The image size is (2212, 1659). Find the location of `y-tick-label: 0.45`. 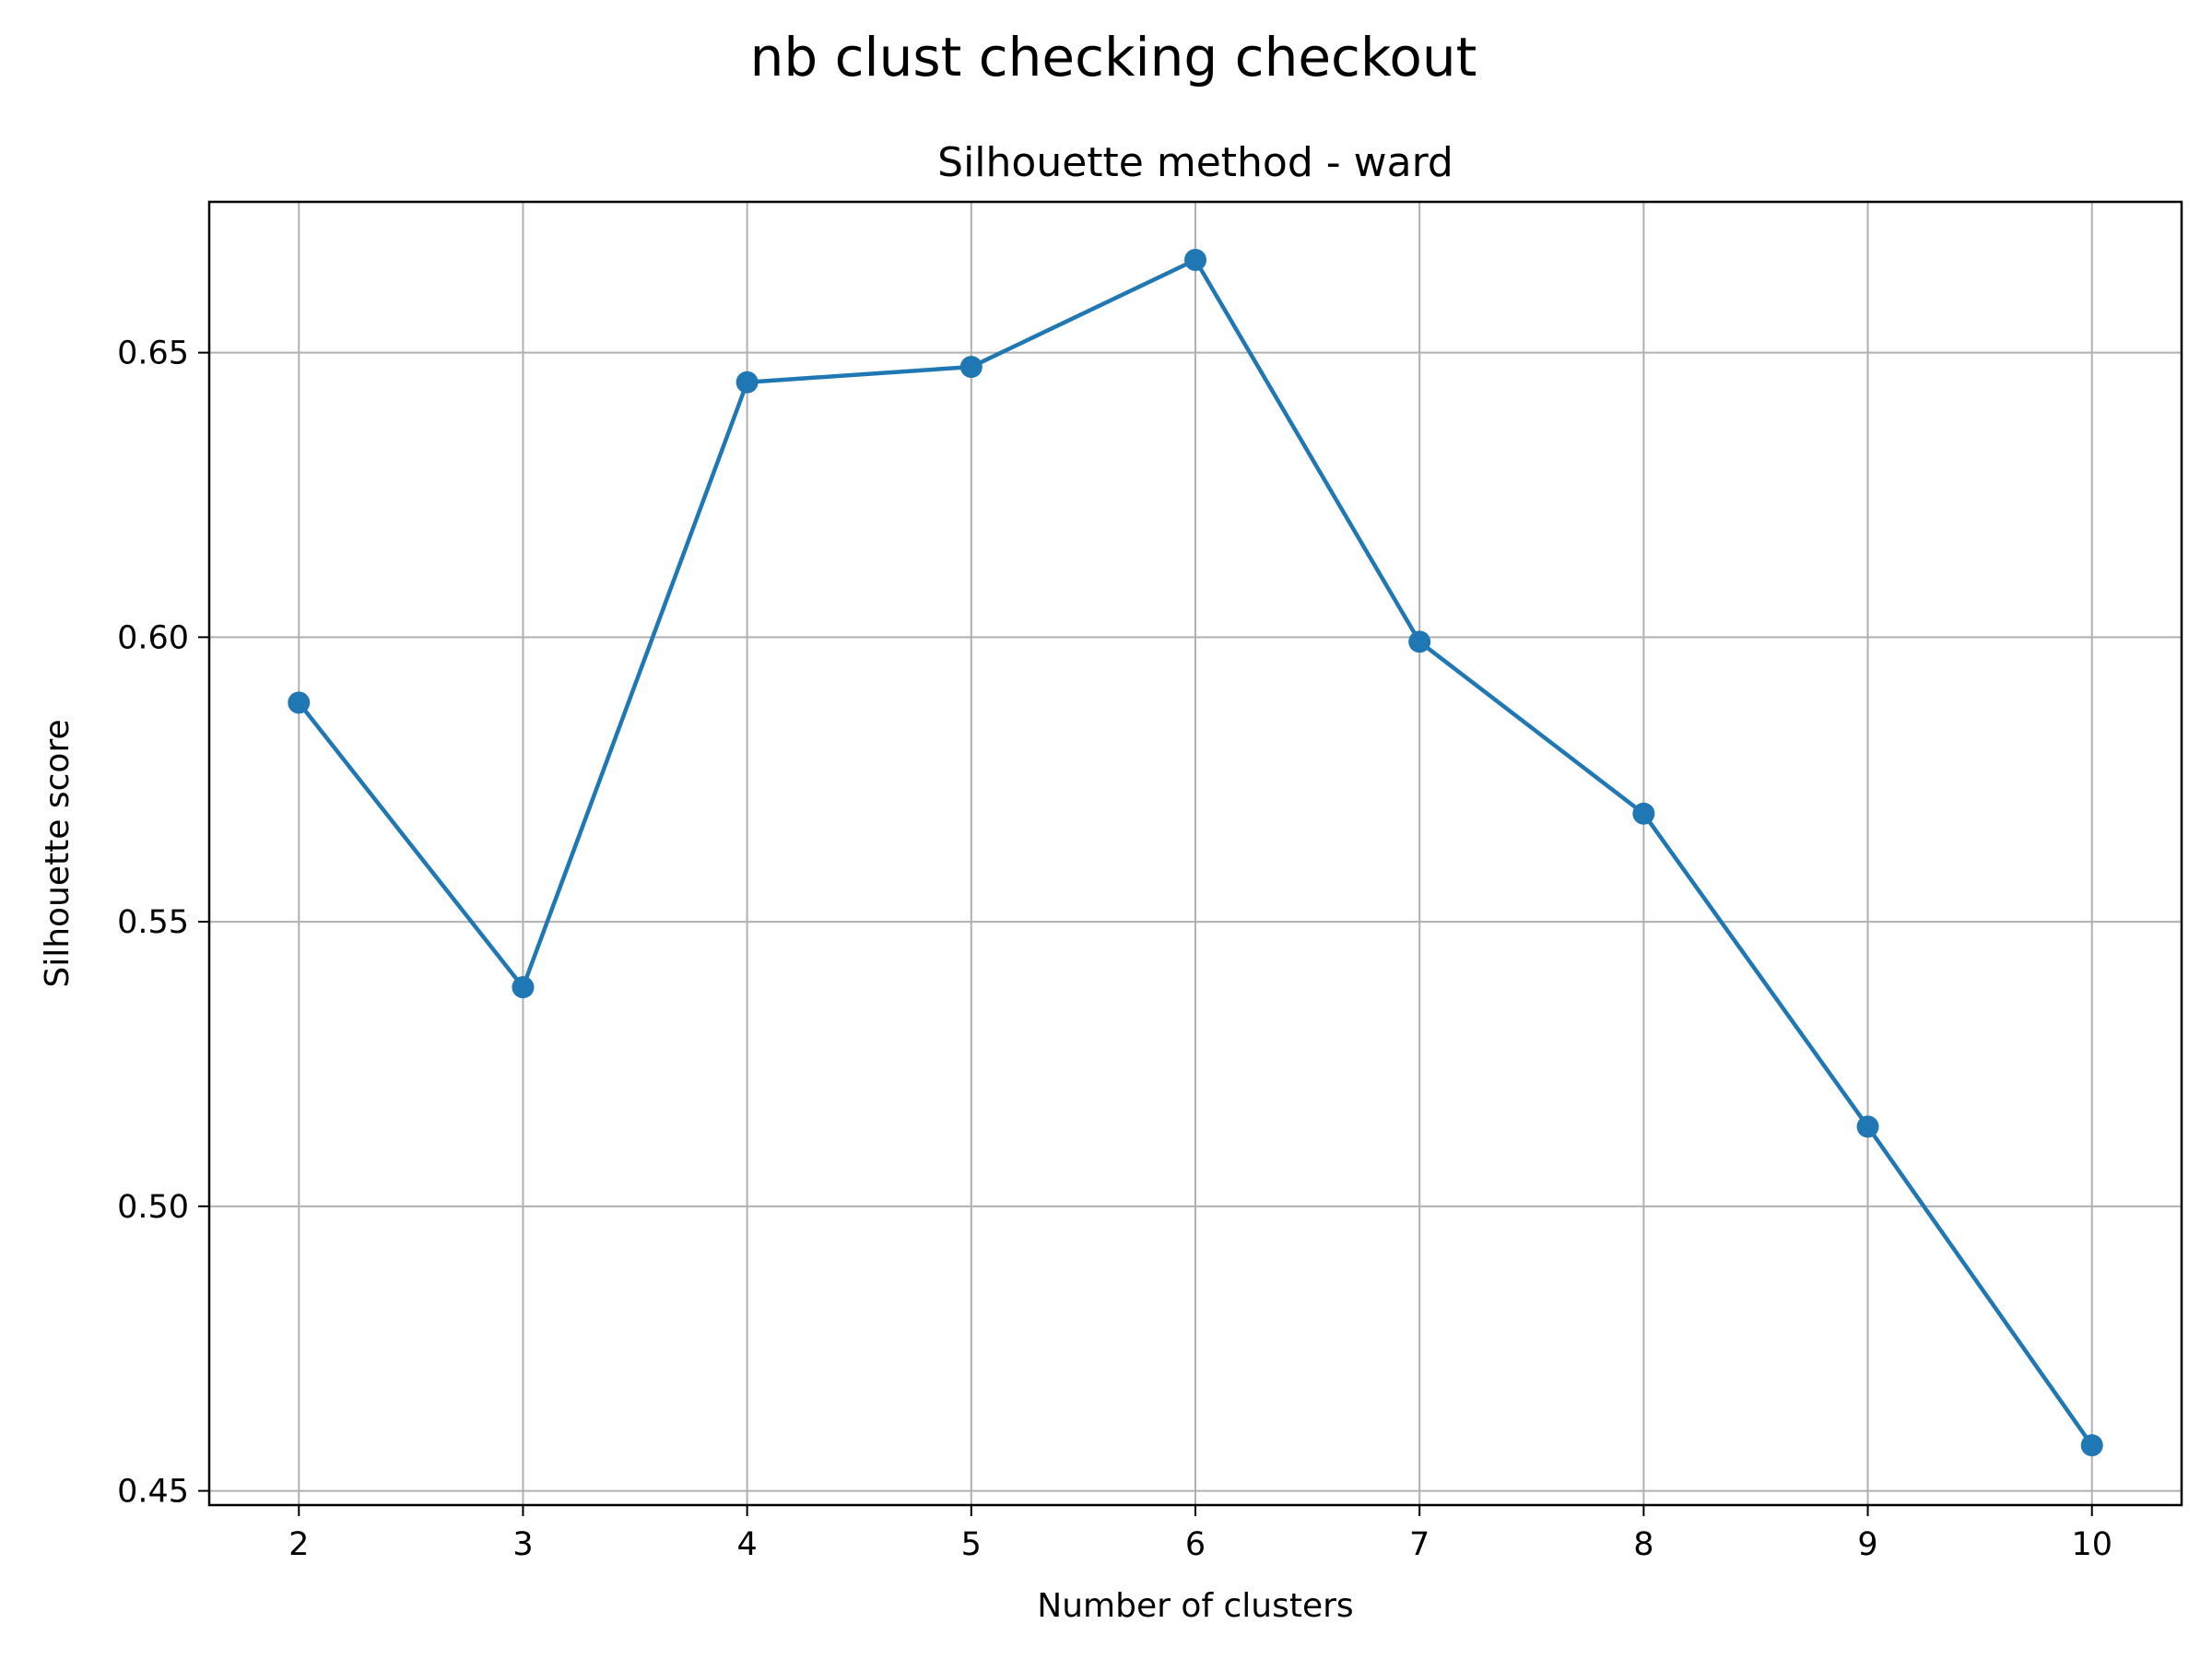

y-tick-label: 0.45 is located at coordinates (153, 1492).